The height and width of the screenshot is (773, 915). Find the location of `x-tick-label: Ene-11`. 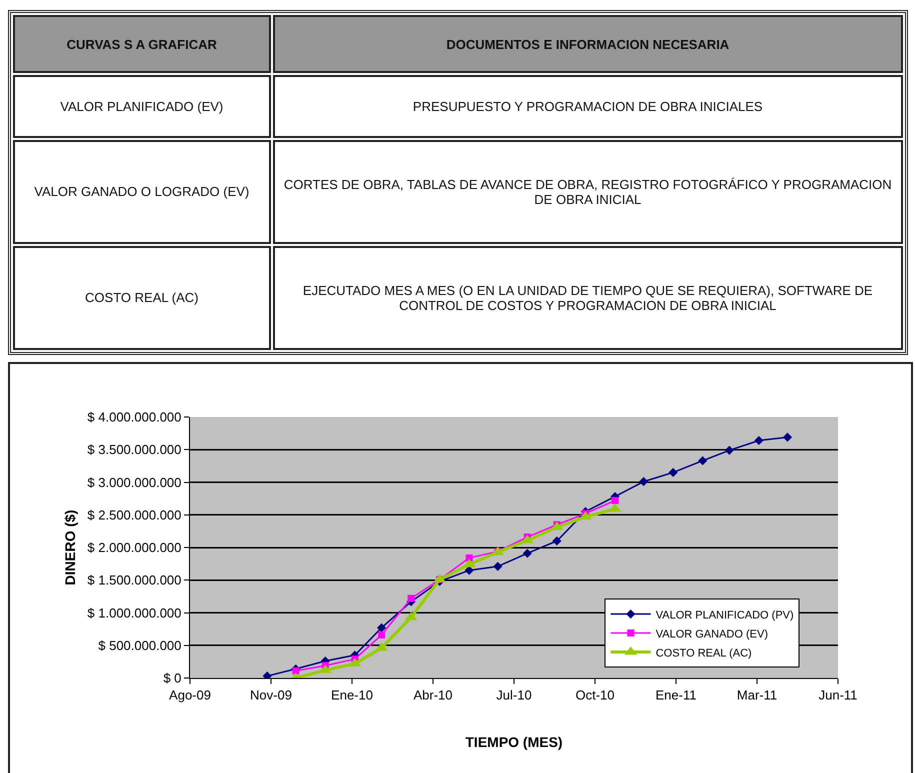

x-tick-label: Ene-11 is located at coordinates (676, 695).